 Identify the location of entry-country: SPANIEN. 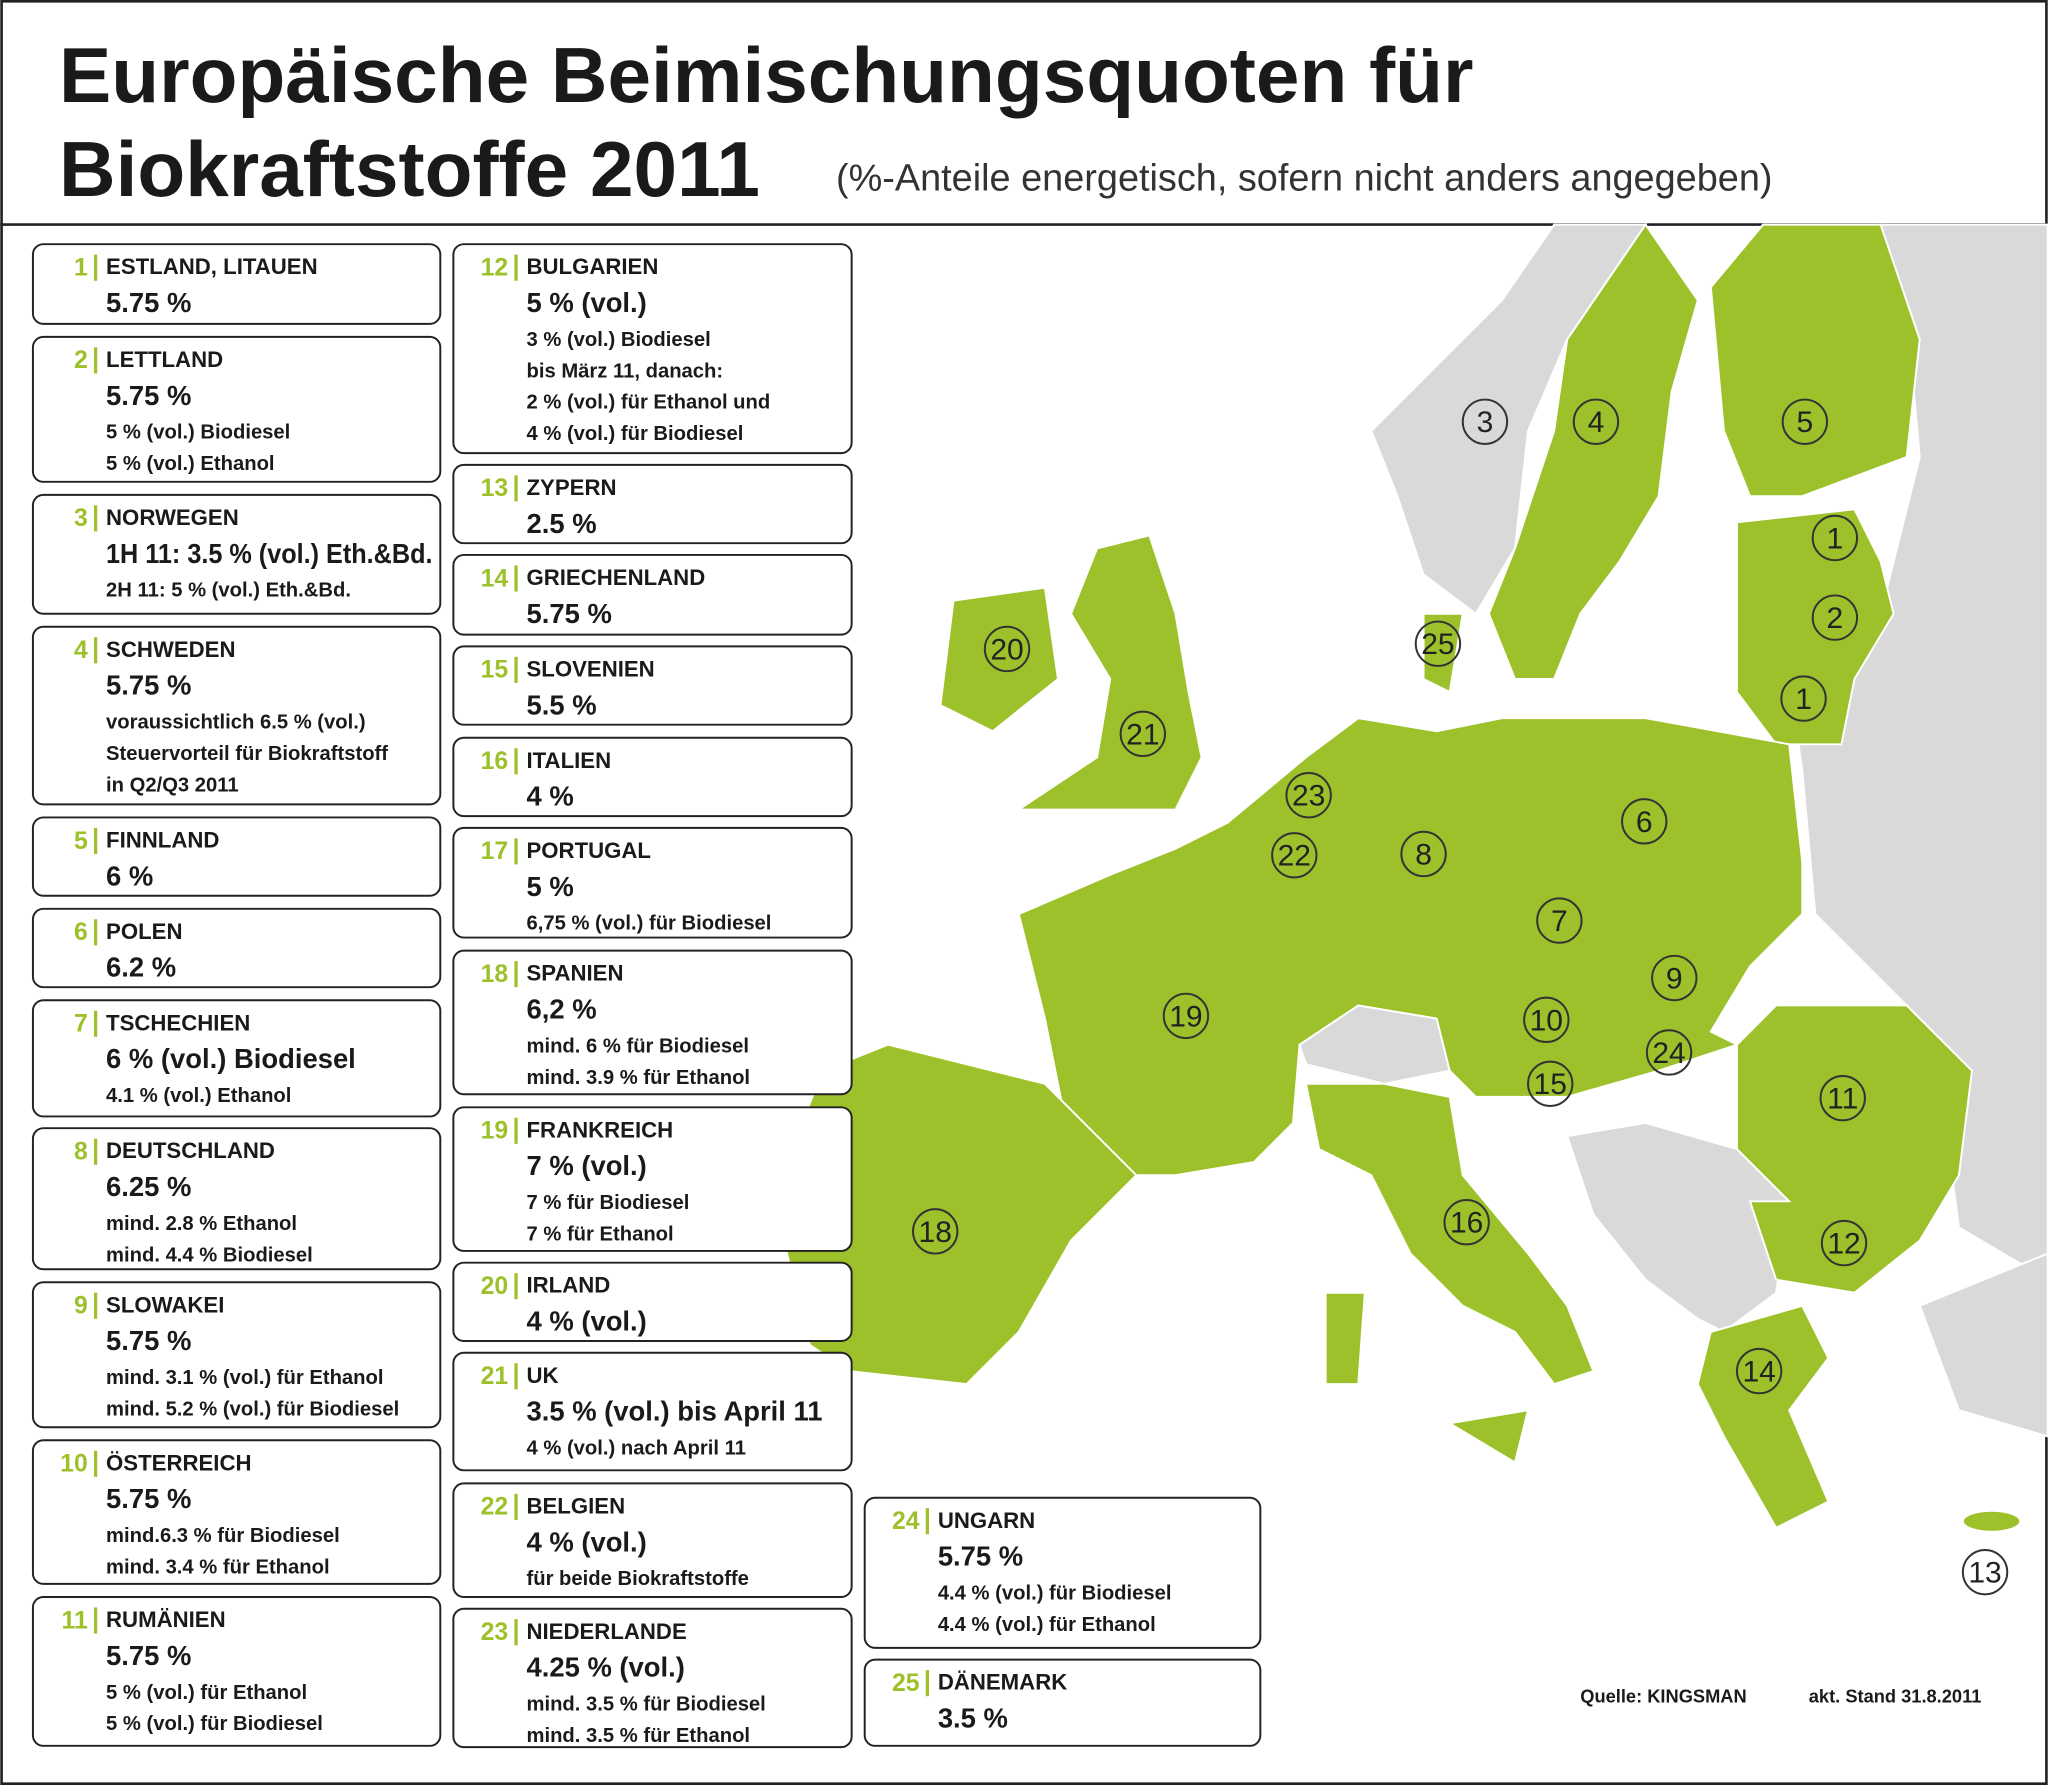
(574, 973).